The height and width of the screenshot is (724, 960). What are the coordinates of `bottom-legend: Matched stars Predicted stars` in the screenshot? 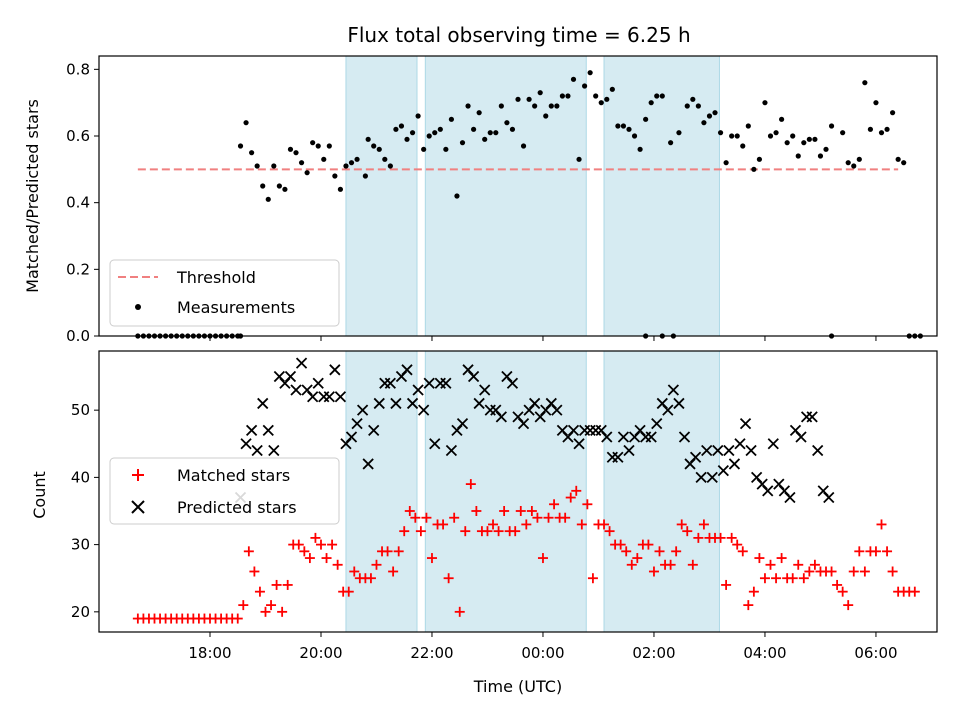 It's located at (224, 491).